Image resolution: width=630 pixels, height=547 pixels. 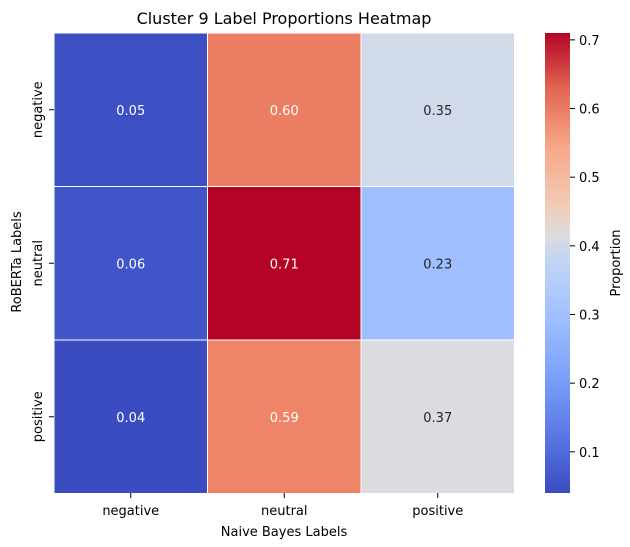 I want to click on colorbar-label: Proportion, so click(x=616, y=262).